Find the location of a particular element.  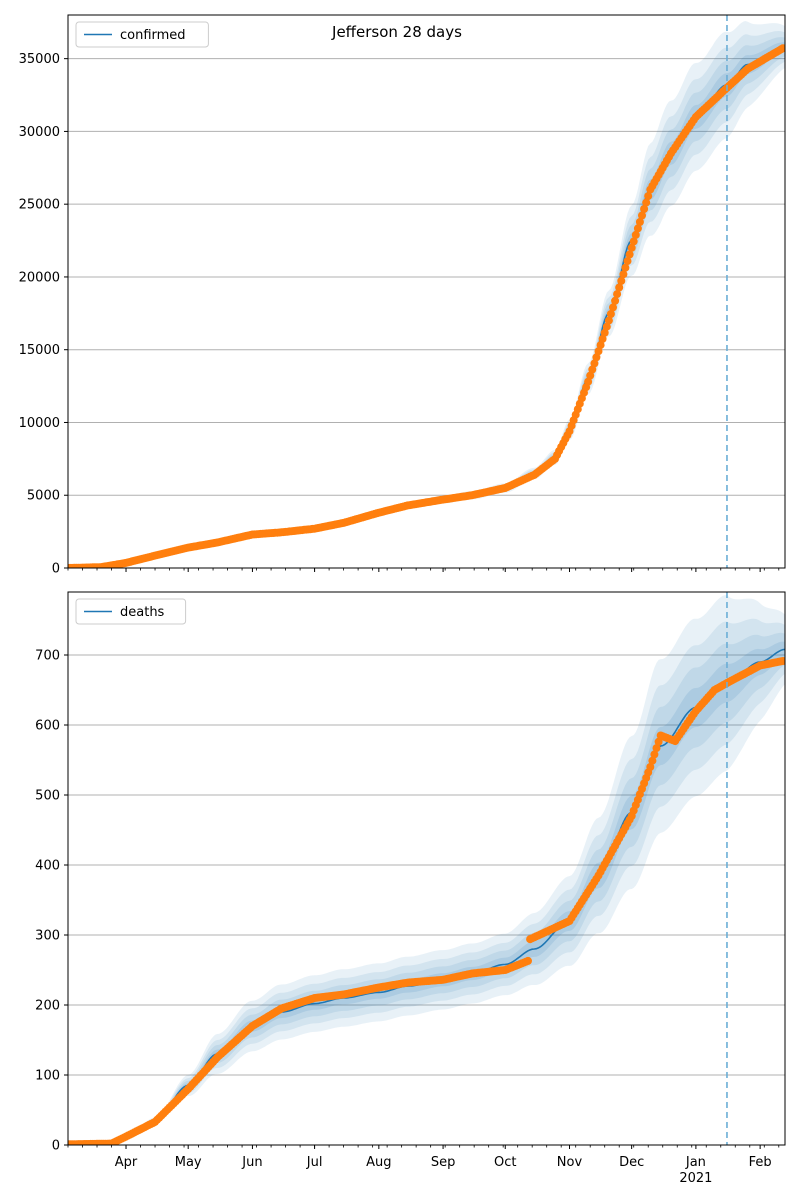

legend-label: deaths is located at coordinates (142, 612).